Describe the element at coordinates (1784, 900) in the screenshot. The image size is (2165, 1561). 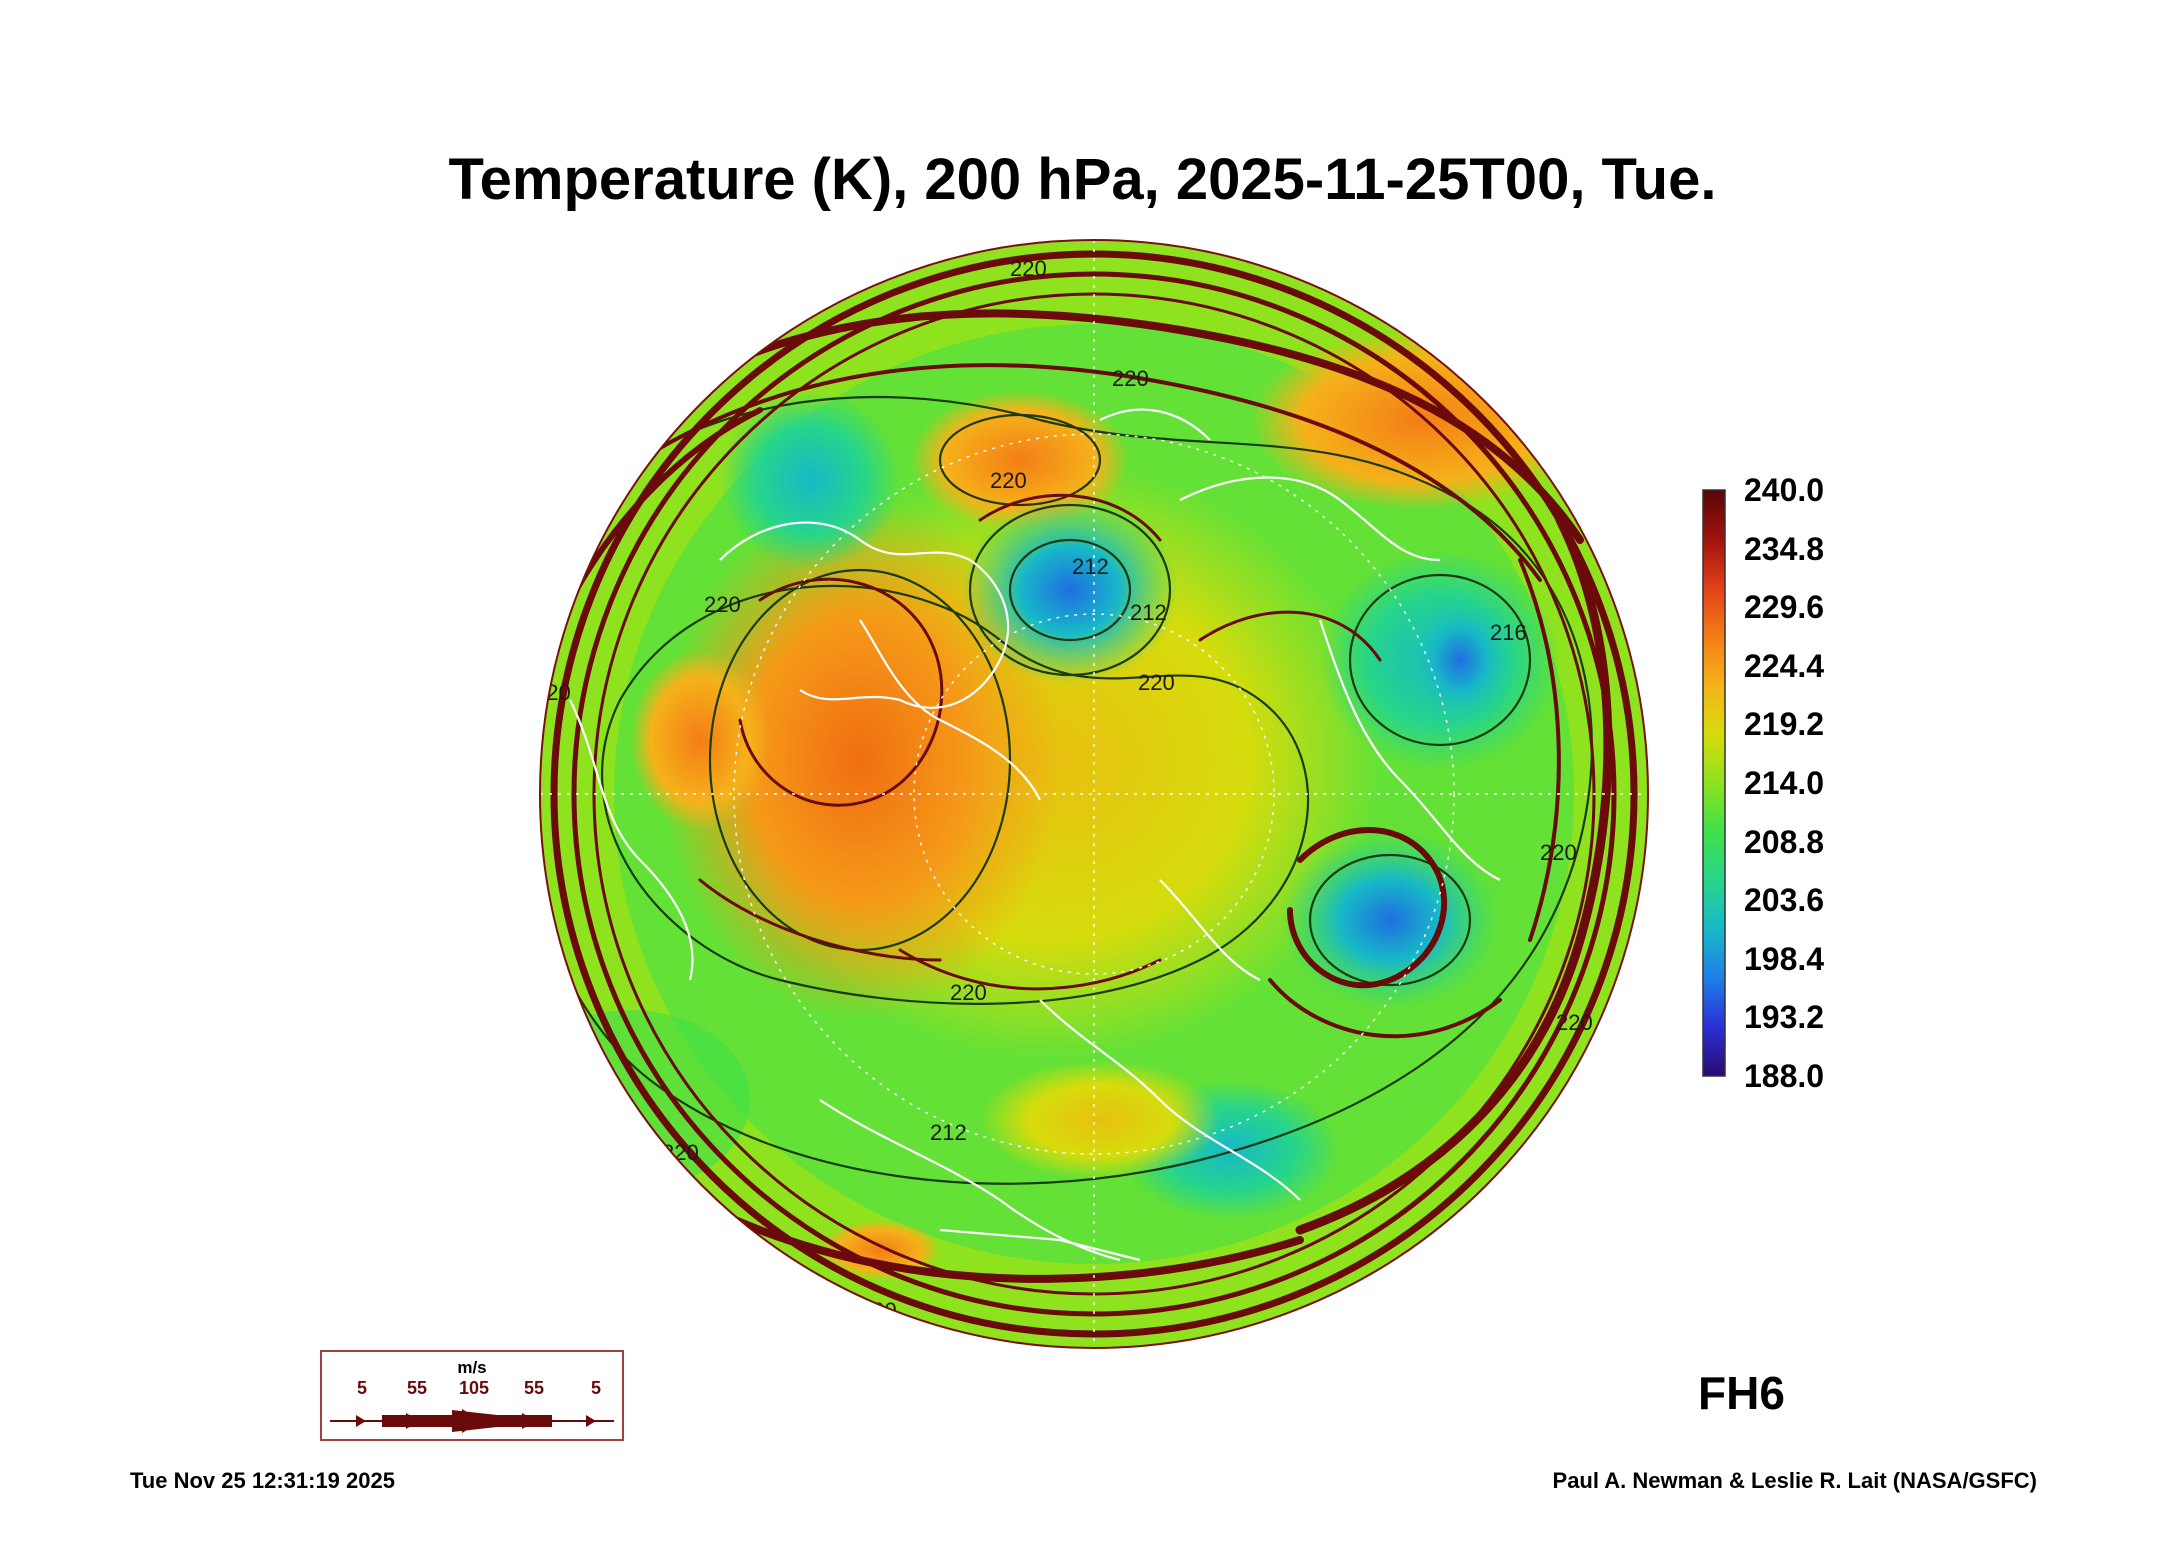
I see `colorbar-tick-label: 203.6` at that location.